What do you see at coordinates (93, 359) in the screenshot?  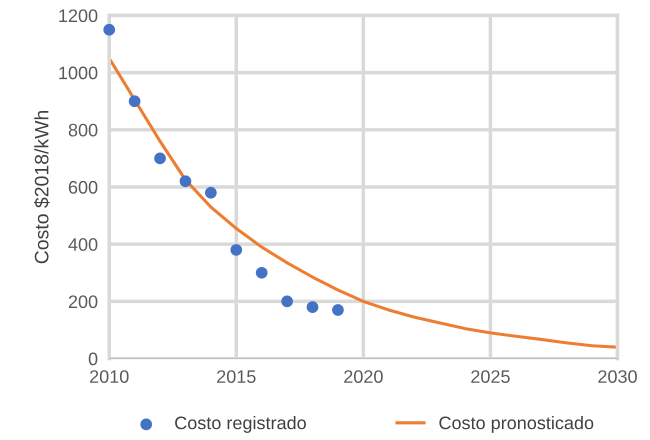 I see `y-tick-label: 0` at bounding box center [93, 359].